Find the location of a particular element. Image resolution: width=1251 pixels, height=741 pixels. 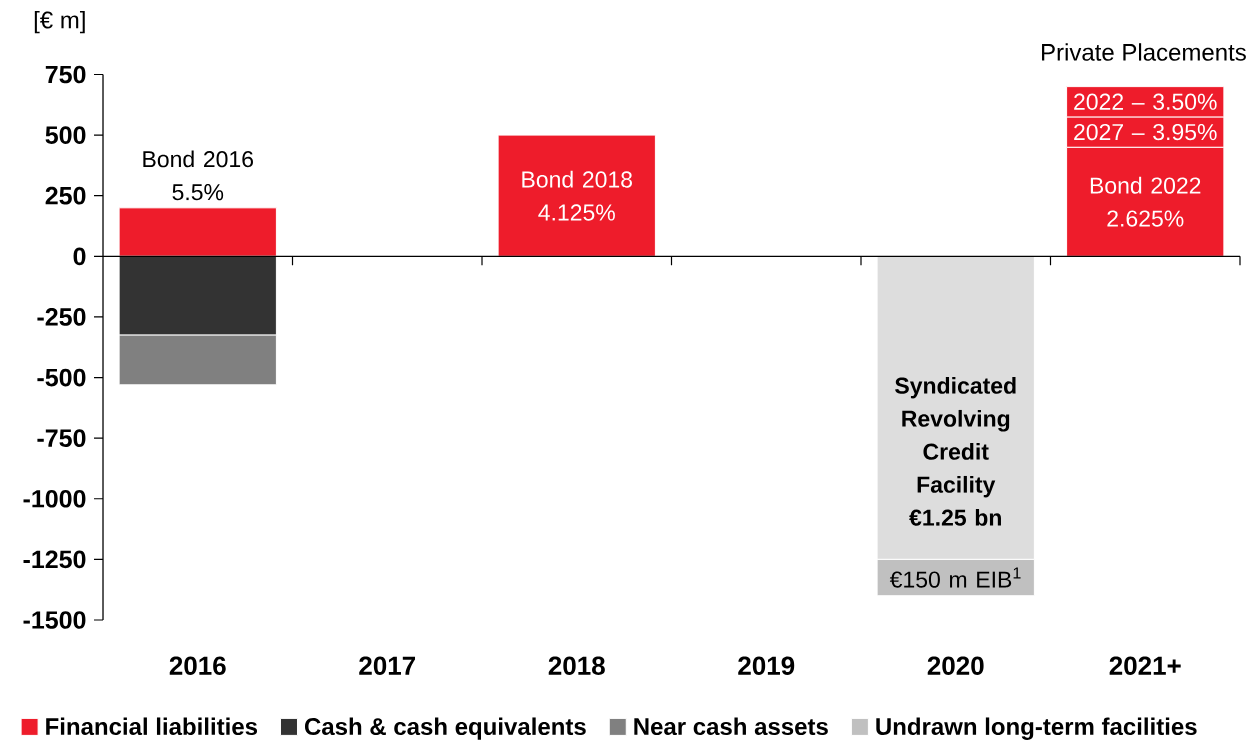

legend-label: Near cash assets is located at coordinates (731, 726).